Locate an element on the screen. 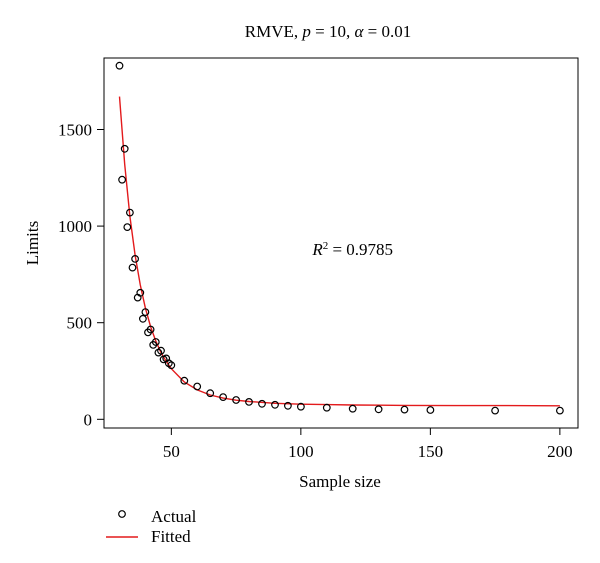 Image resolution: width=600 pixels, height=563 pixels. y-tick-label-500: 500 is located at coordinates (80, 323).